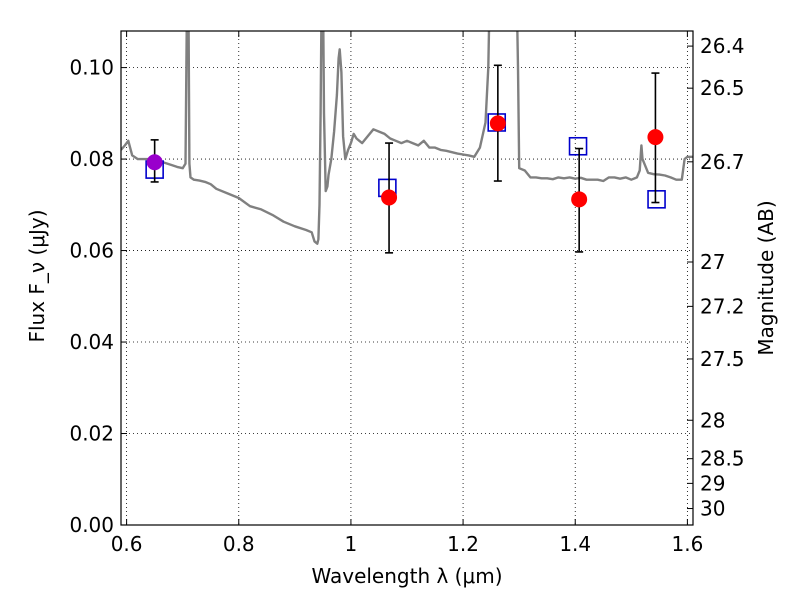 The width and height of the screenshot is (800, 600). Describe the element at coordinates (127, 544) in the screenshot. I see `x-tick-label: 0.6` at that location.